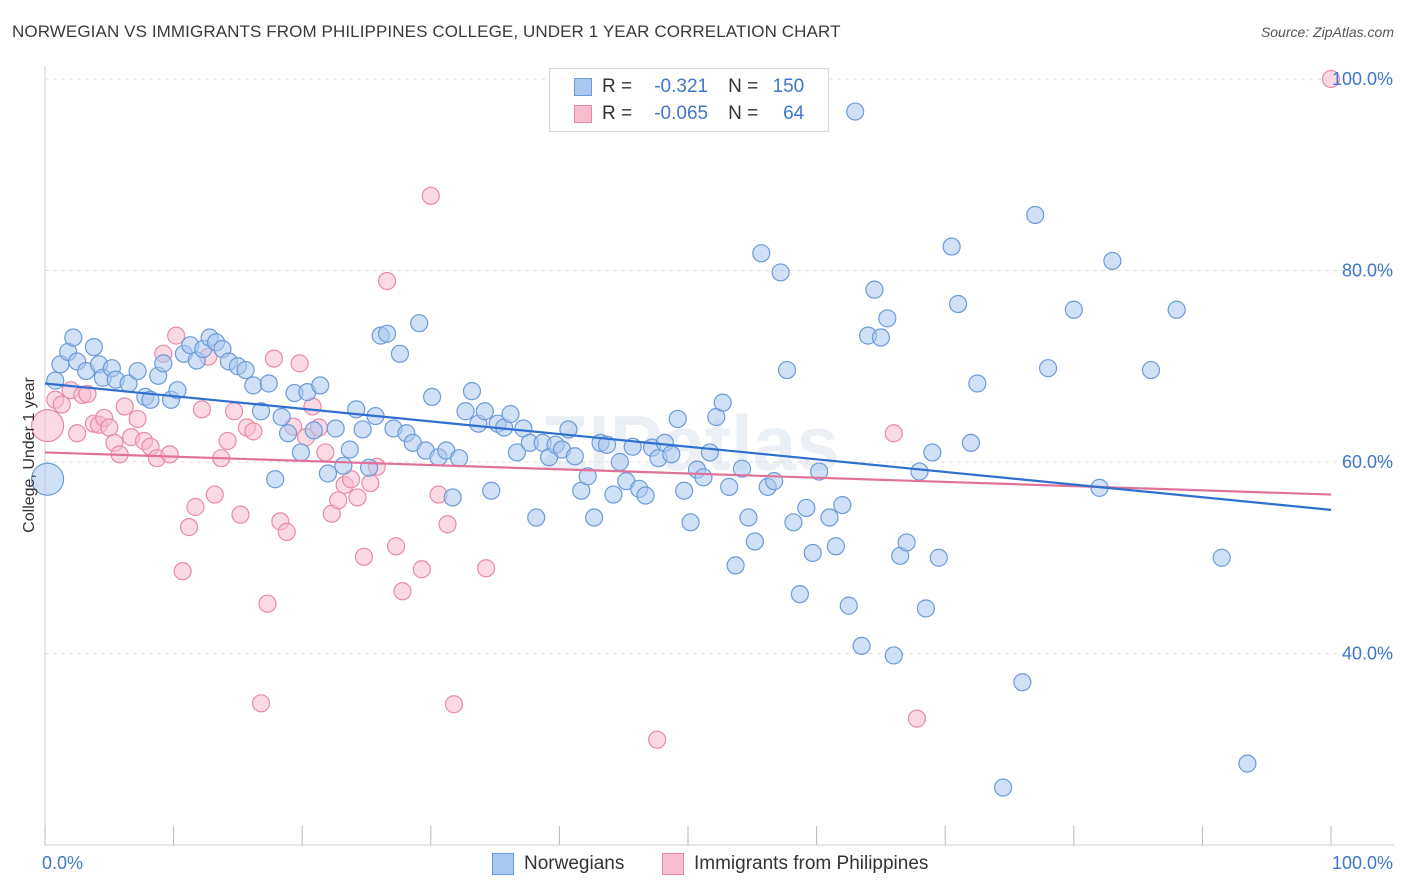 This screenshot has width=1406, height=892. I want to click on philippines-swatch, so click(583, 114).